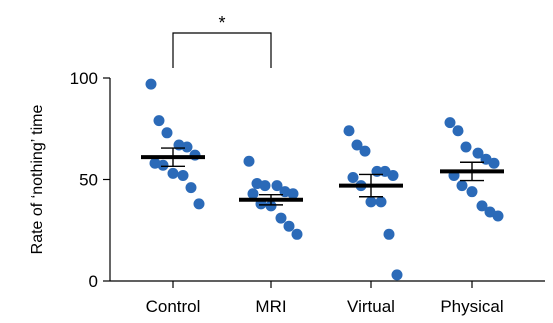  I want to click on significance-annotation: *, so click(222, 40).